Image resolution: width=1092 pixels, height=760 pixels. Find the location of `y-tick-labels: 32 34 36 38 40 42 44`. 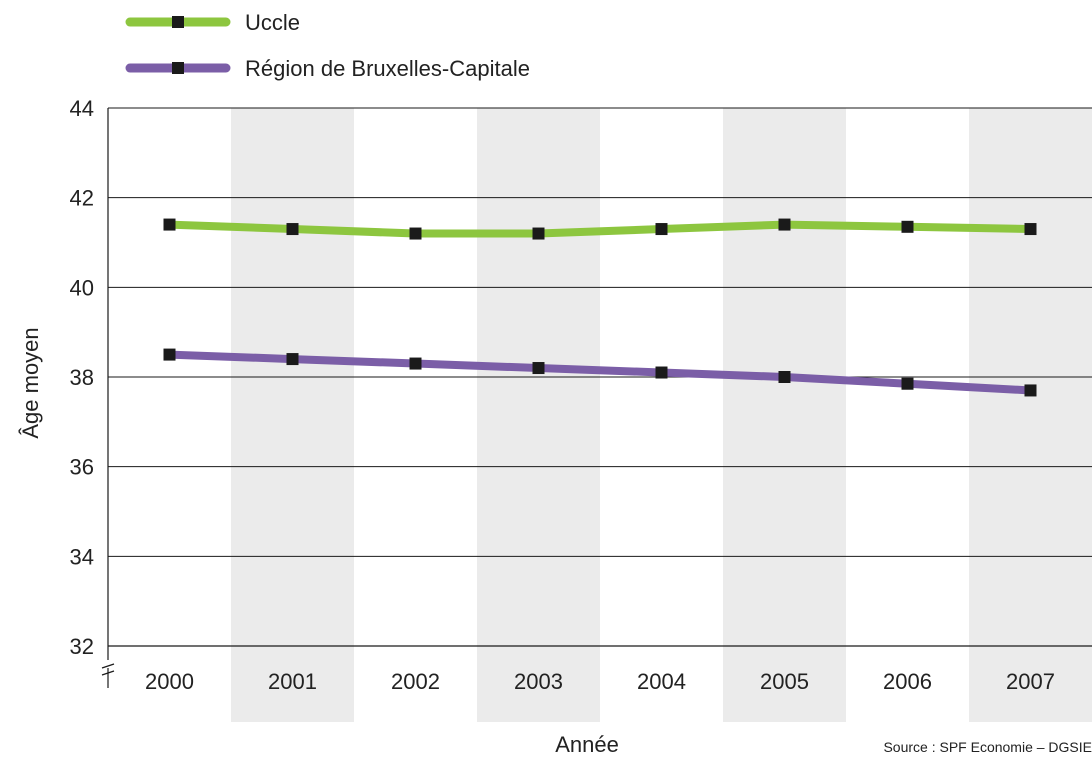

y-tick-labels: 32 34 36 38 40 42 44 is located at coordinates (82, 377).